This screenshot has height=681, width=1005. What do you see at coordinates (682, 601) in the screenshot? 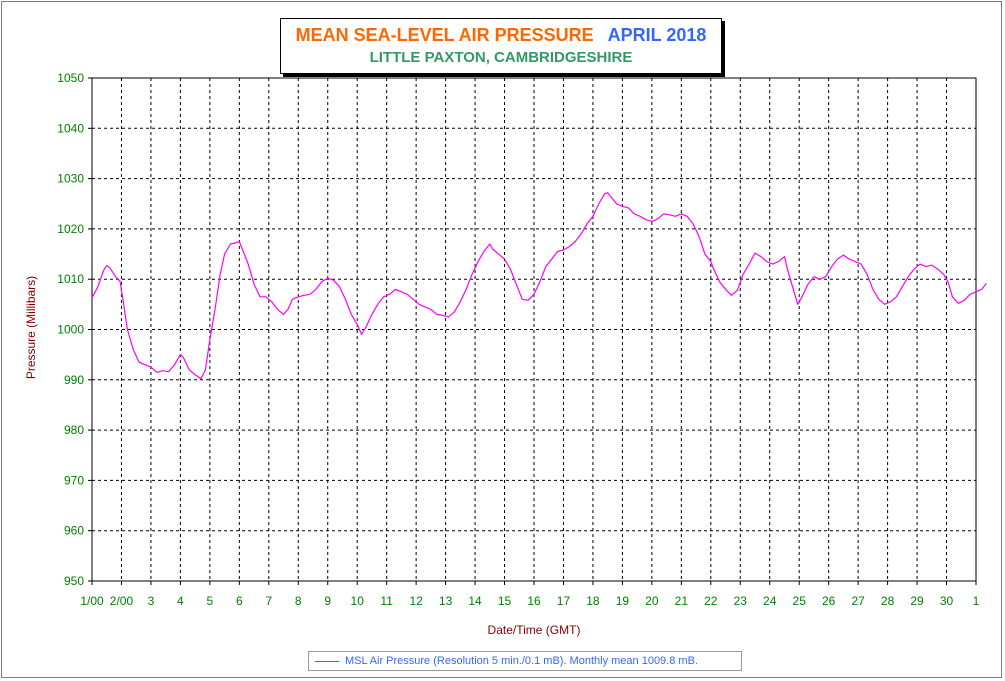
I see `x-tick-label: 21` at bounding box center [682, 601].